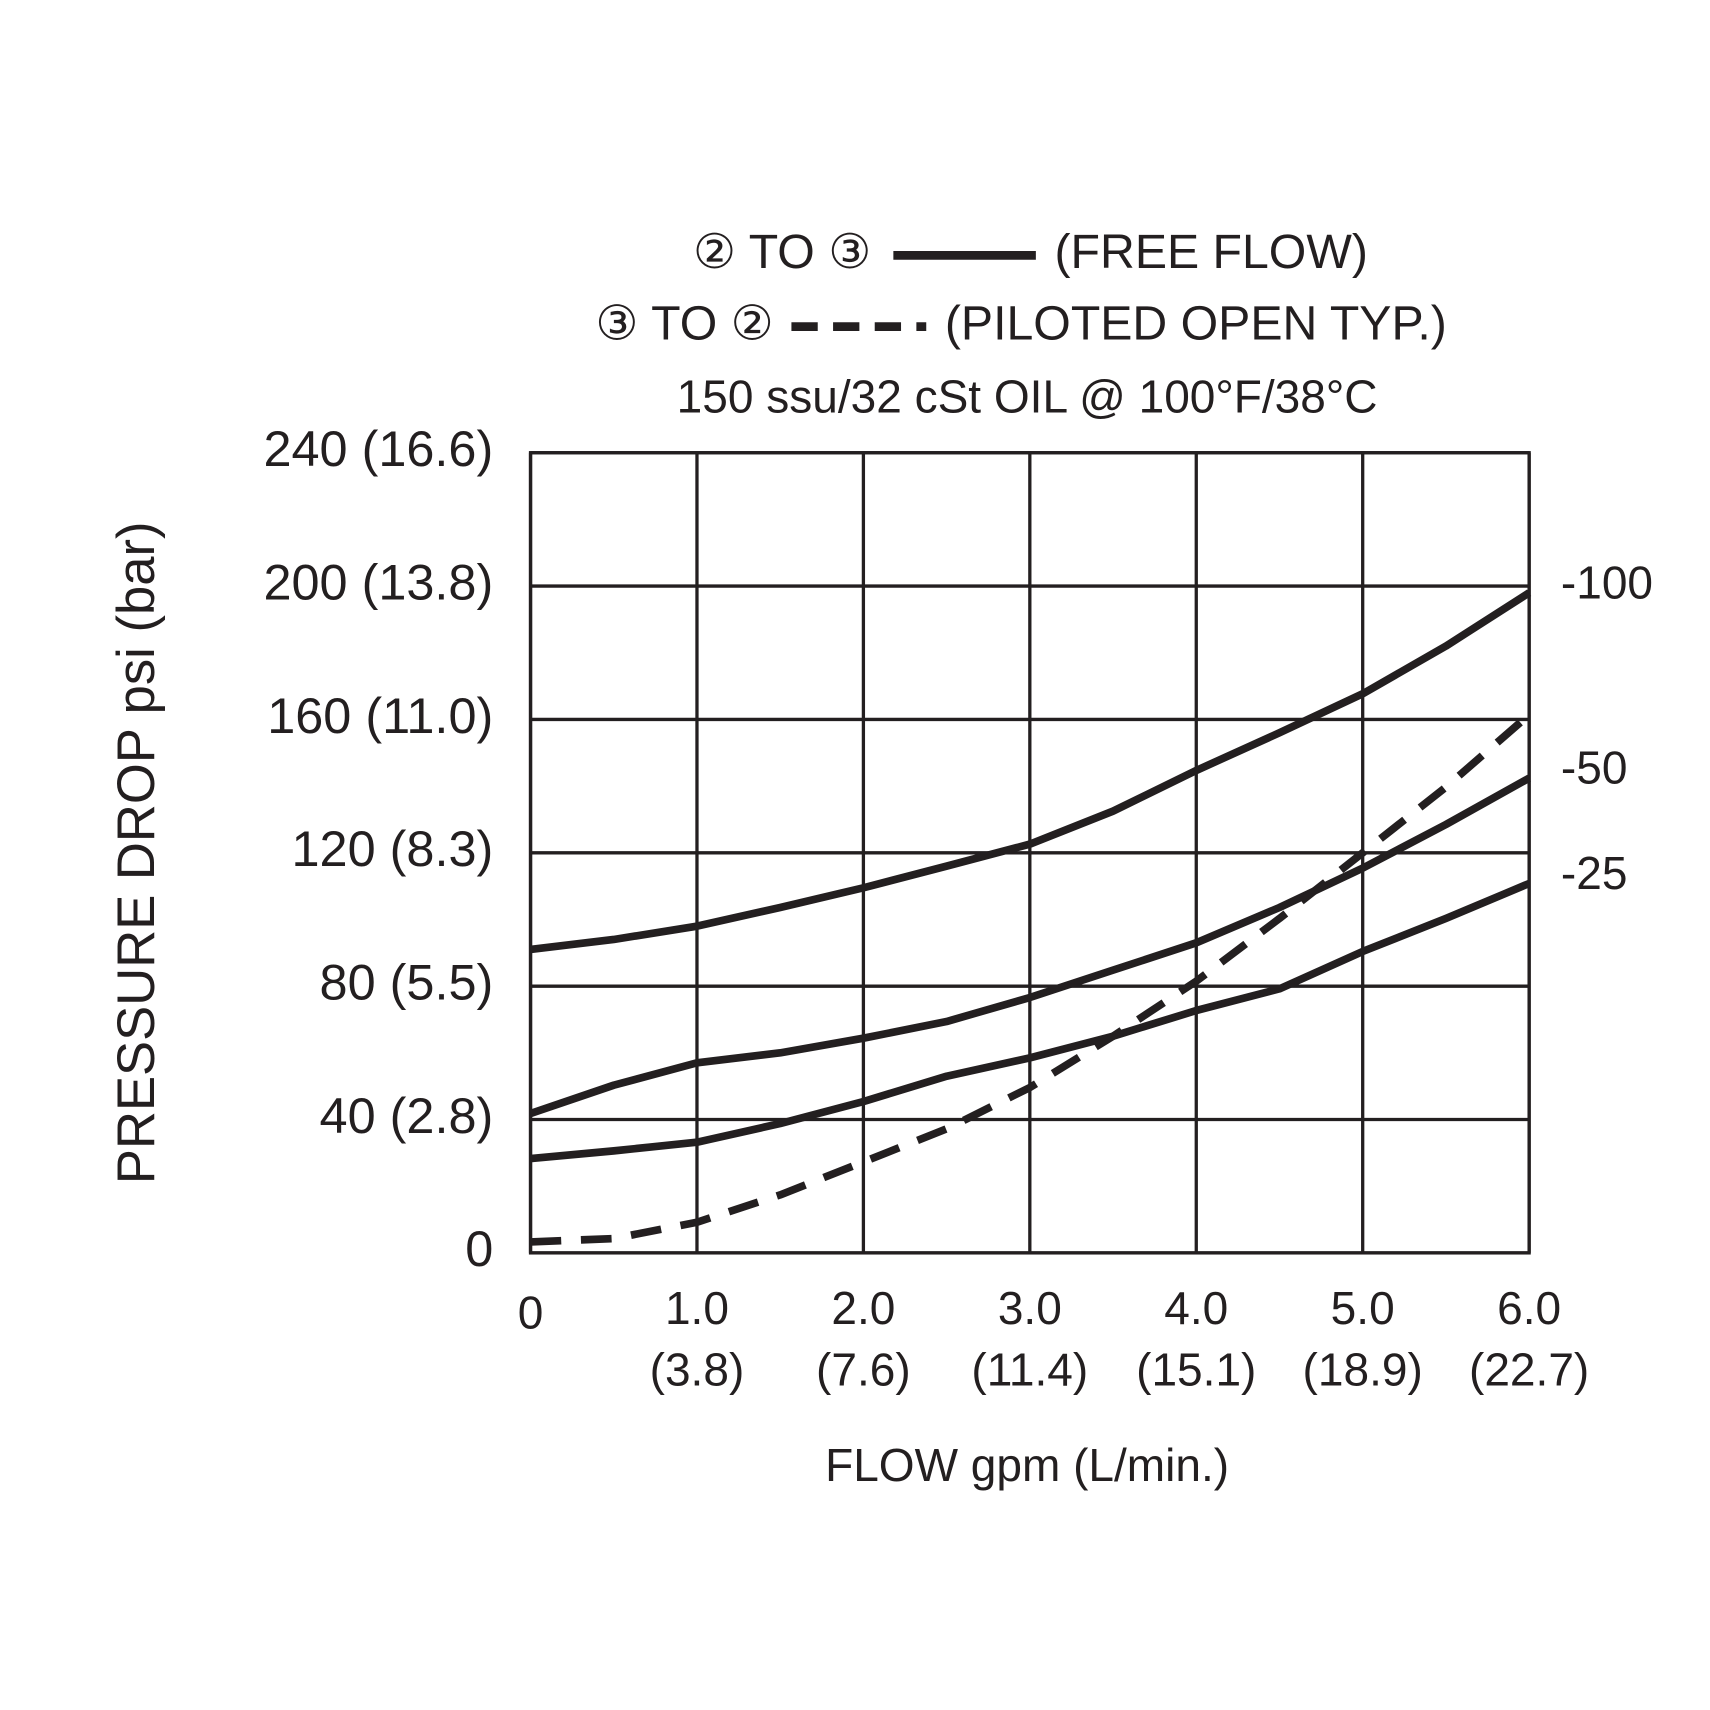 This screenshot has width=1710, height=1710. What do you see at coordinates (530, 1312) in the screenshot?
I see `x-tick-label: 0` at bounding box center [530, 1312].